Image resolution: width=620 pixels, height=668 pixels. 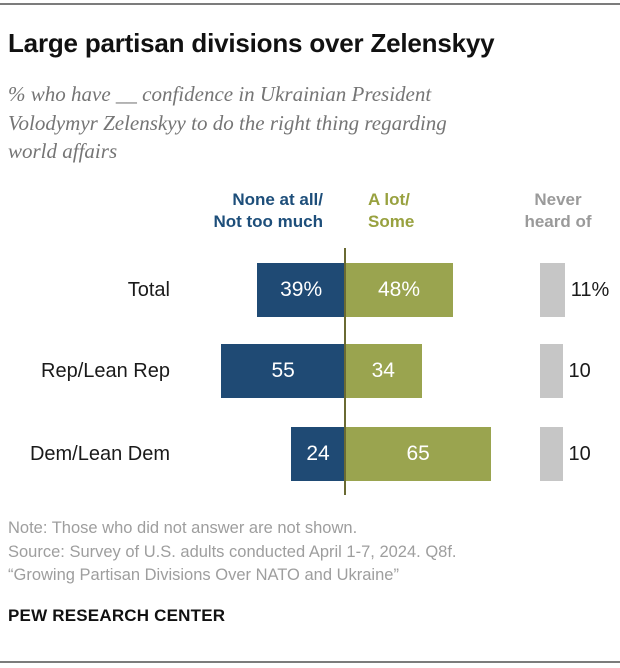 What do you see at coordinates (105, 371) in the screenshot?
I see `row-label: Rep/Lean Rep` at bounding box center [105, 371].